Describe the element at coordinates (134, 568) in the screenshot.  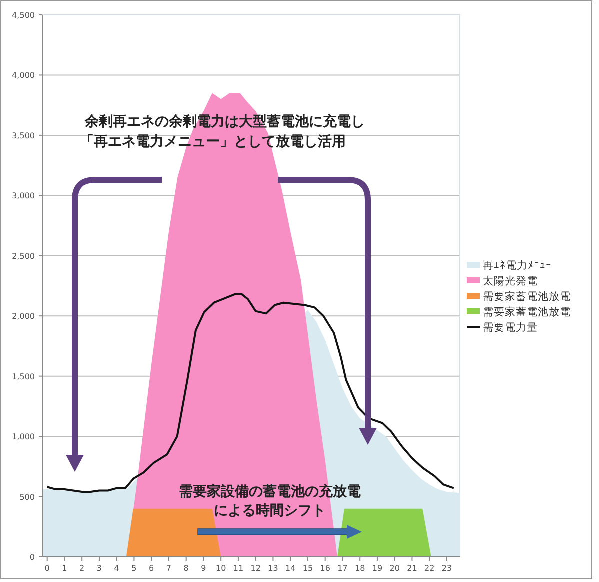
I see `x-tick-label: 5` at that location.